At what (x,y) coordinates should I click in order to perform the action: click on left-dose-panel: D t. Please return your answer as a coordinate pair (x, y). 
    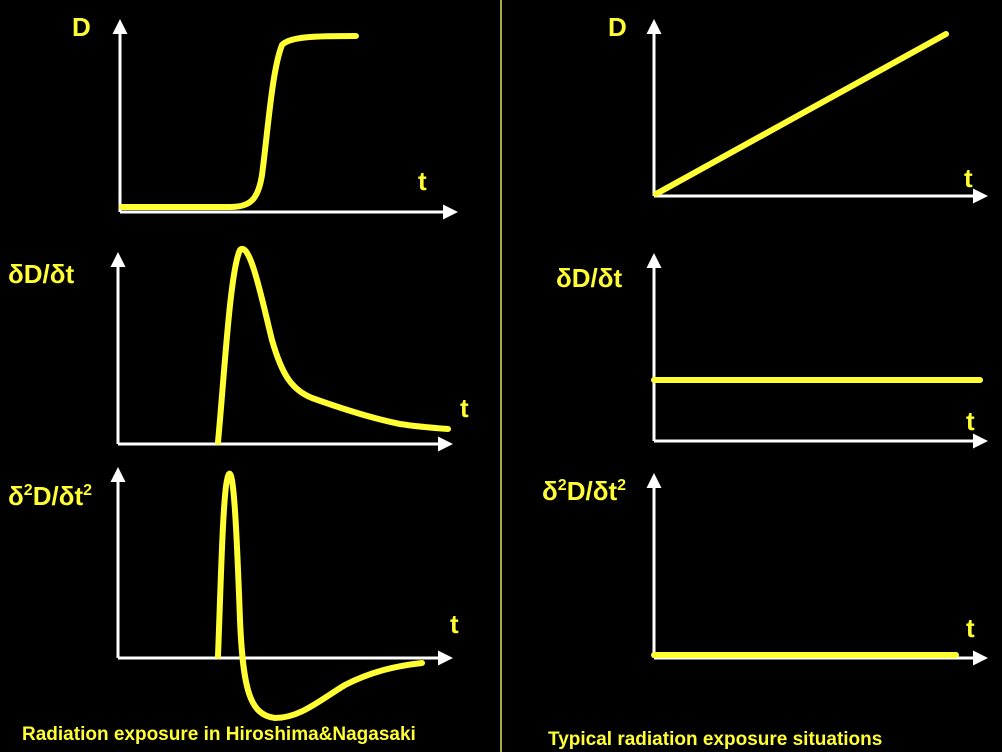
    Looking at the image, I should click on (265, 116).